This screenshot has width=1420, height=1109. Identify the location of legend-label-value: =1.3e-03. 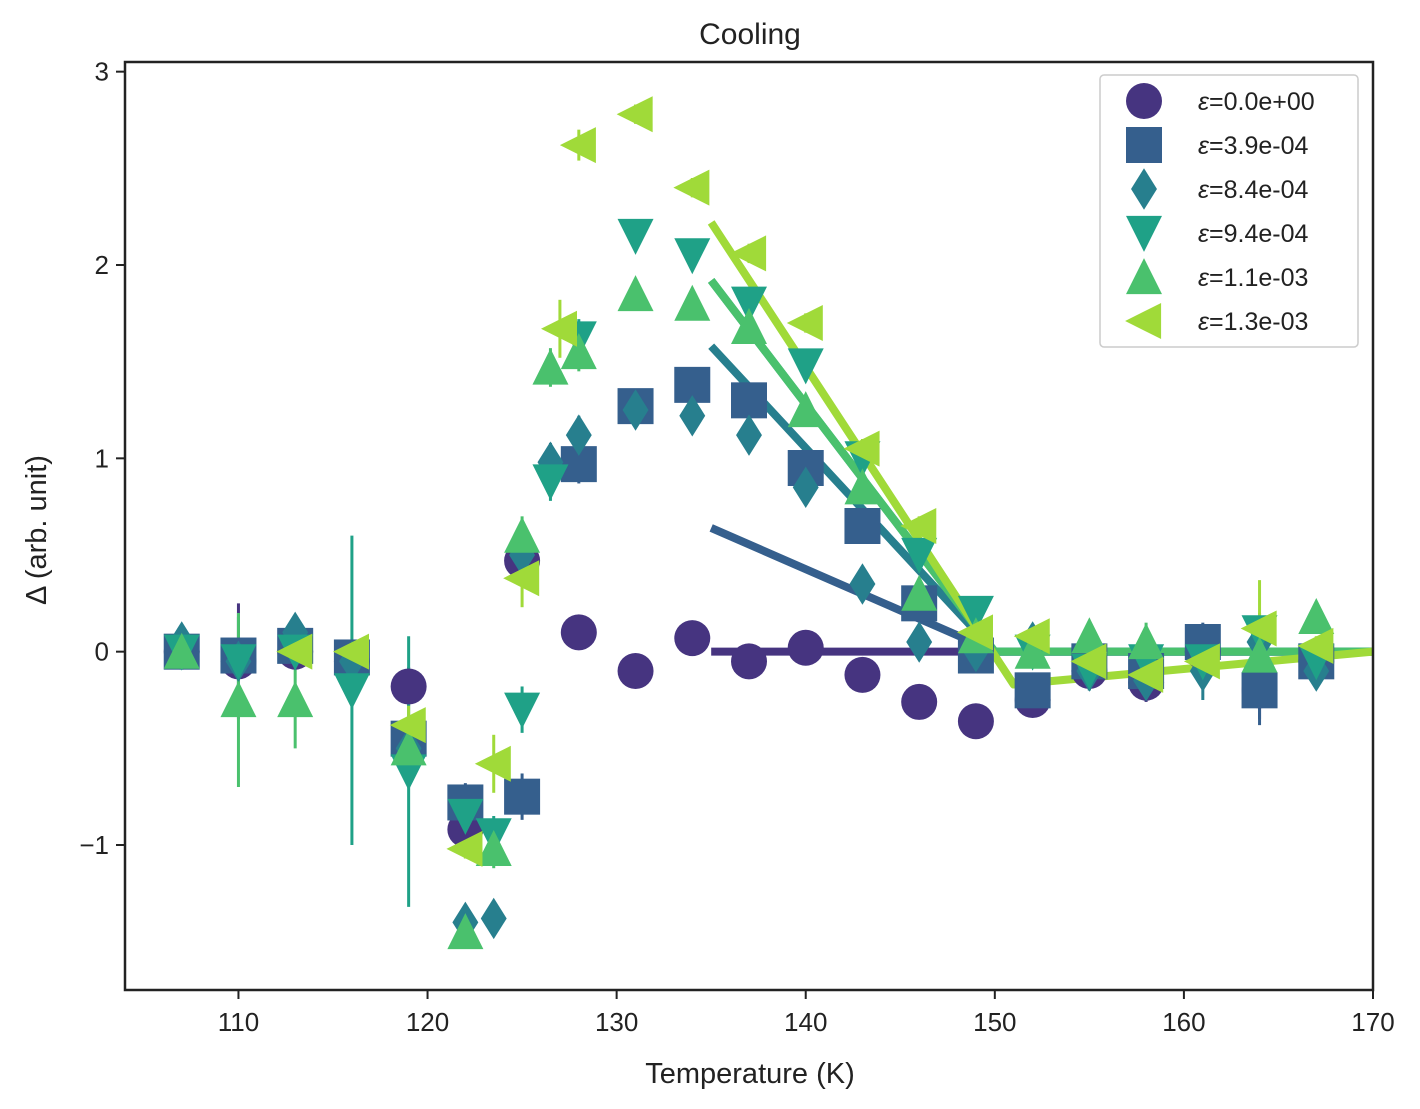
(1258, 322).